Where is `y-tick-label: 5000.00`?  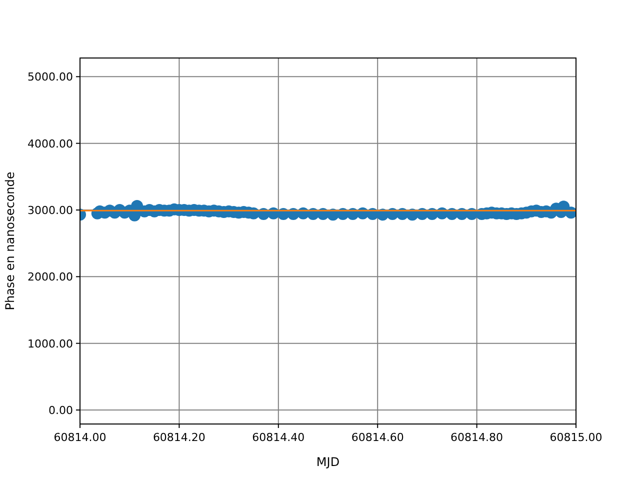 y-tick-label: 5000.00 is located at coordinates (50, 77).